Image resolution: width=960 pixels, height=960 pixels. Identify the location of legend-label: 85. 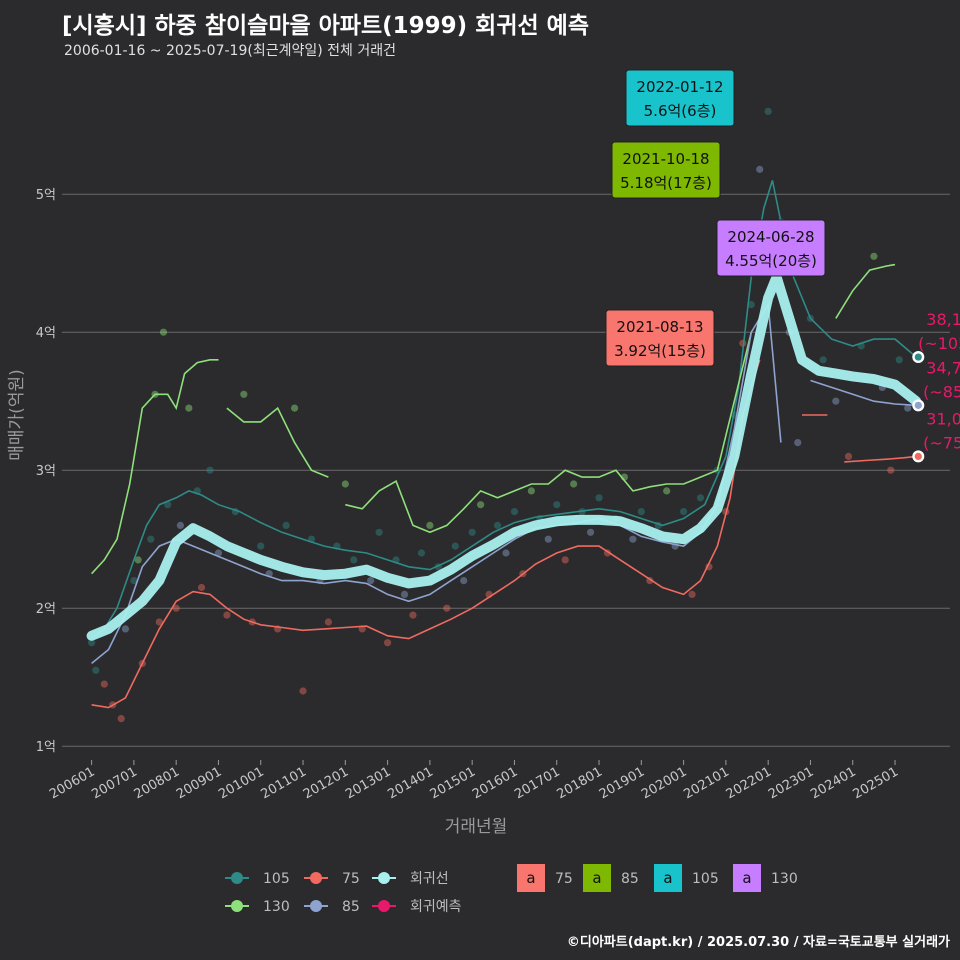
(351, 907).